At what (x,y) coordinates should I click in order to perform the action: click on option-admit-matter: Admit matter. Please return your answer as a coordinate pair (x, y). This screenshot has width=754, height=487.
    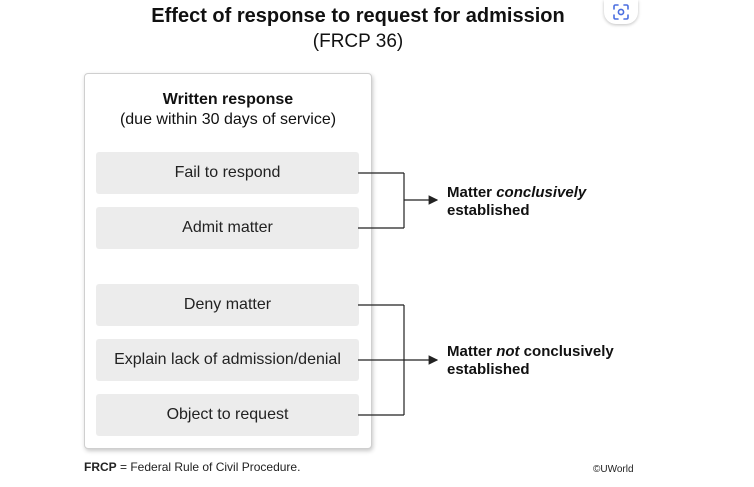
    Looking at the image, I should click on (227, 228).